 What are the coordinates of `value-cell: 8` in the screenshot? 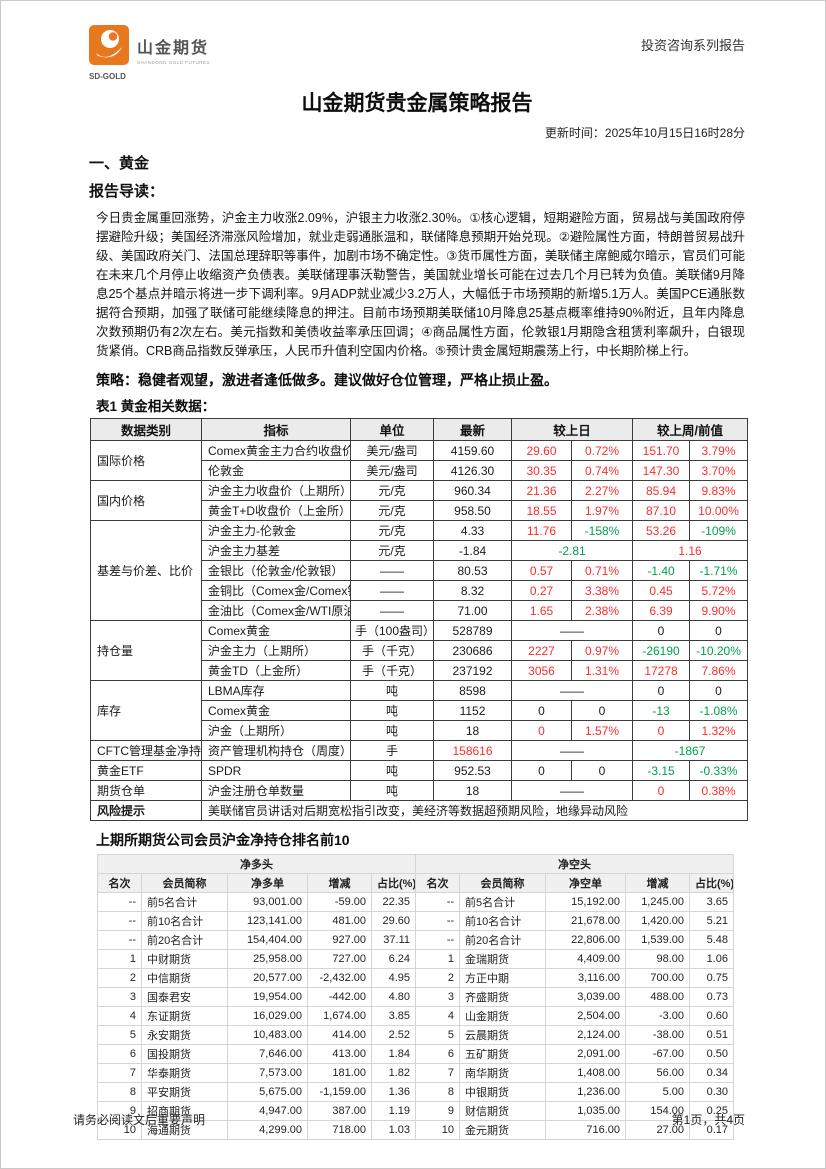 It's located at (438, 1092).